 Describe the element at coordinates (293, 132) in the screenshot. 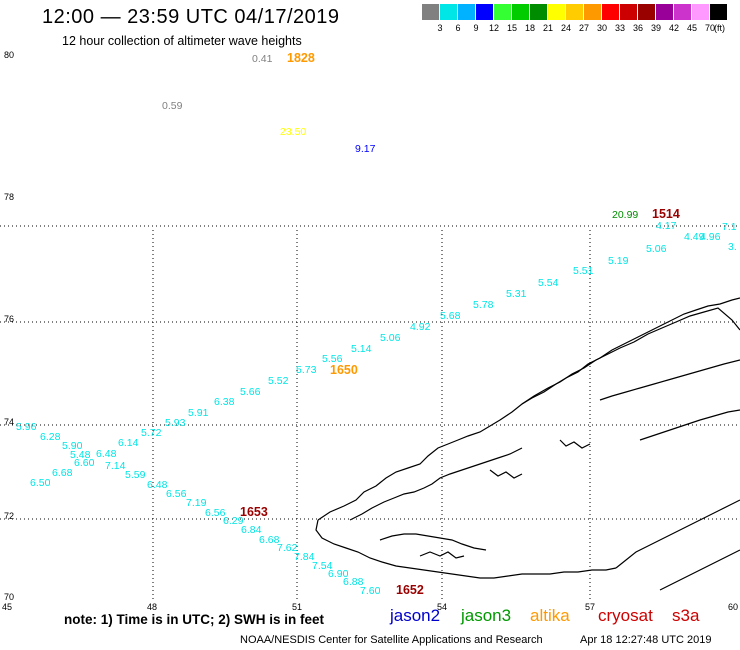

I see `wave-height-value: 23.50` at that location.